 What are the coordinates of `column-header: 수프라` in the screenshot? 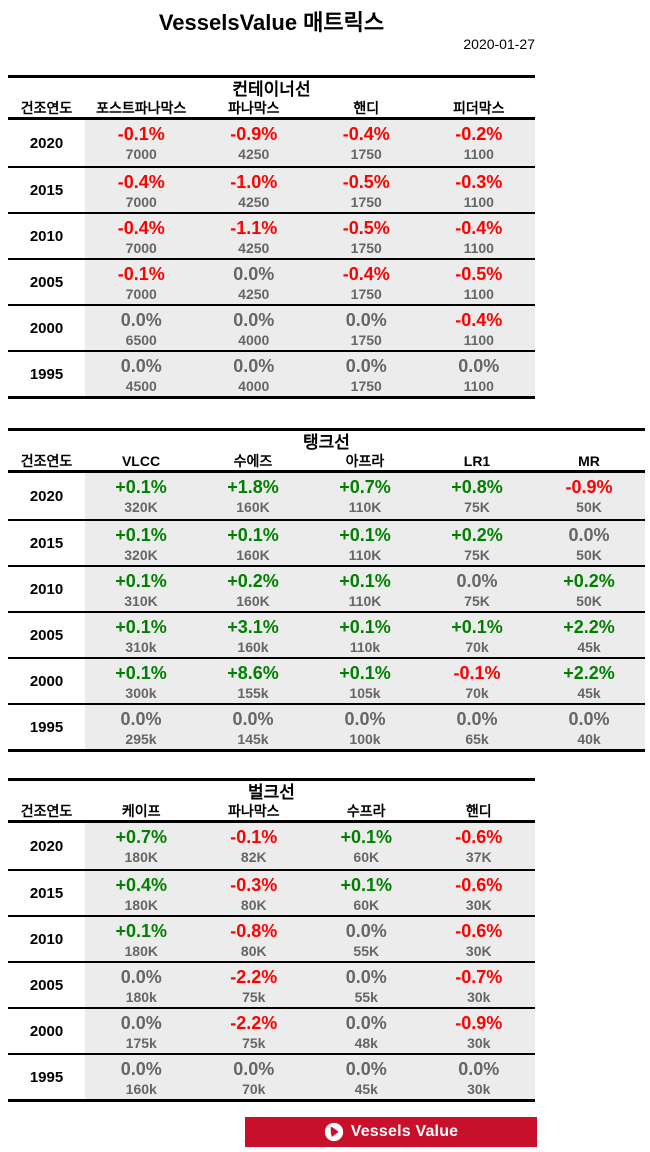 It's located at (366, 811).